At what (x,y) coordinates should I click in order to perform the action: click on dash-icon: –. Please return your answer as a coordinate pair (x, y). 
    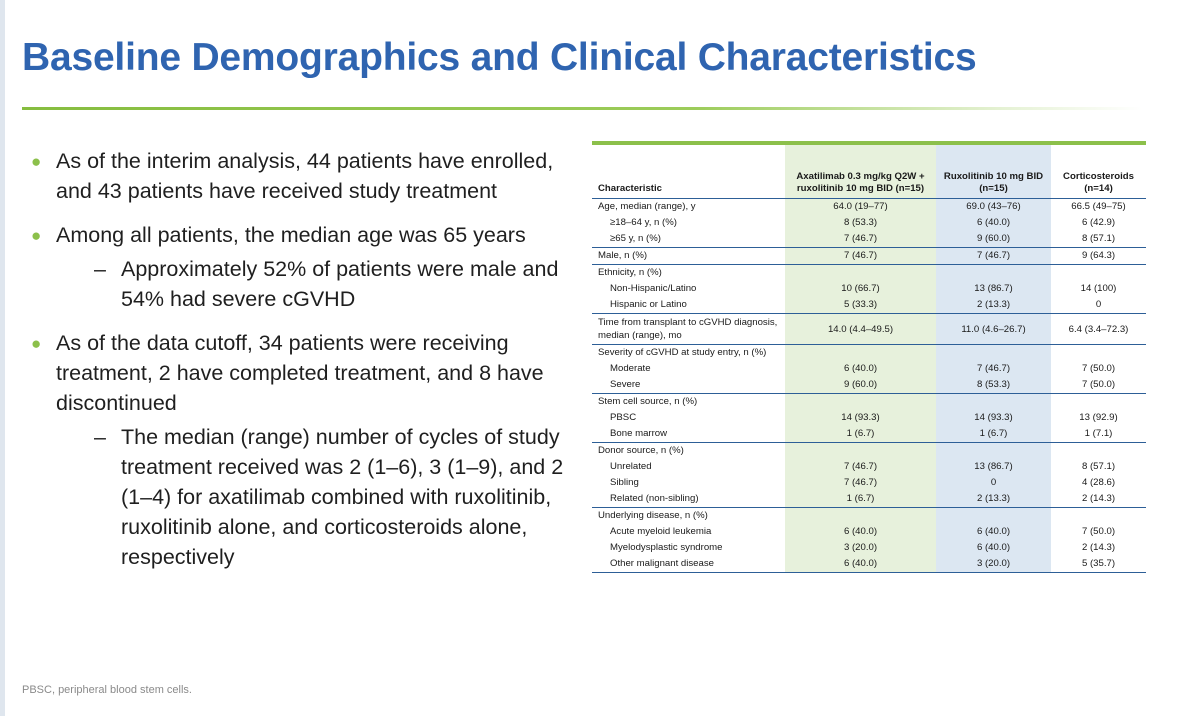
    Looking at the image, I should click on (100, 269).